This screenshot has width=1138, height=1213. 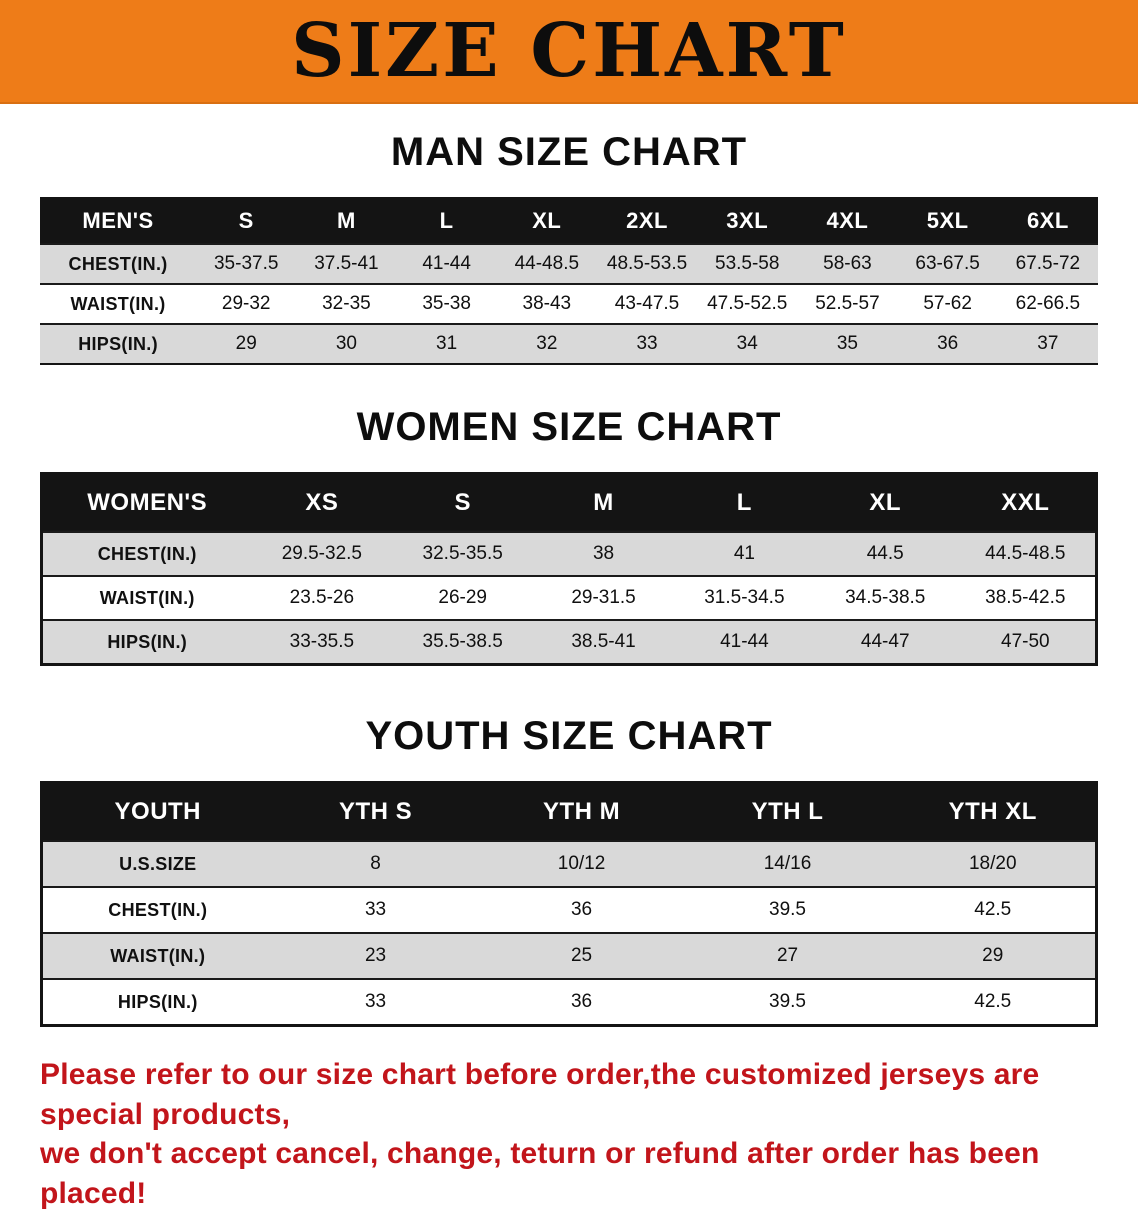 I want to click on cell-value: 31.5-34.5, so click(x=744, y=597).